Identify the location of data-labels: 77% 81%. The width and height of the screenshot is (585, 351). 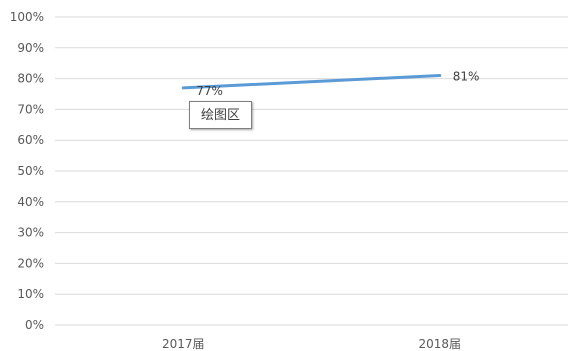
(337, 84).